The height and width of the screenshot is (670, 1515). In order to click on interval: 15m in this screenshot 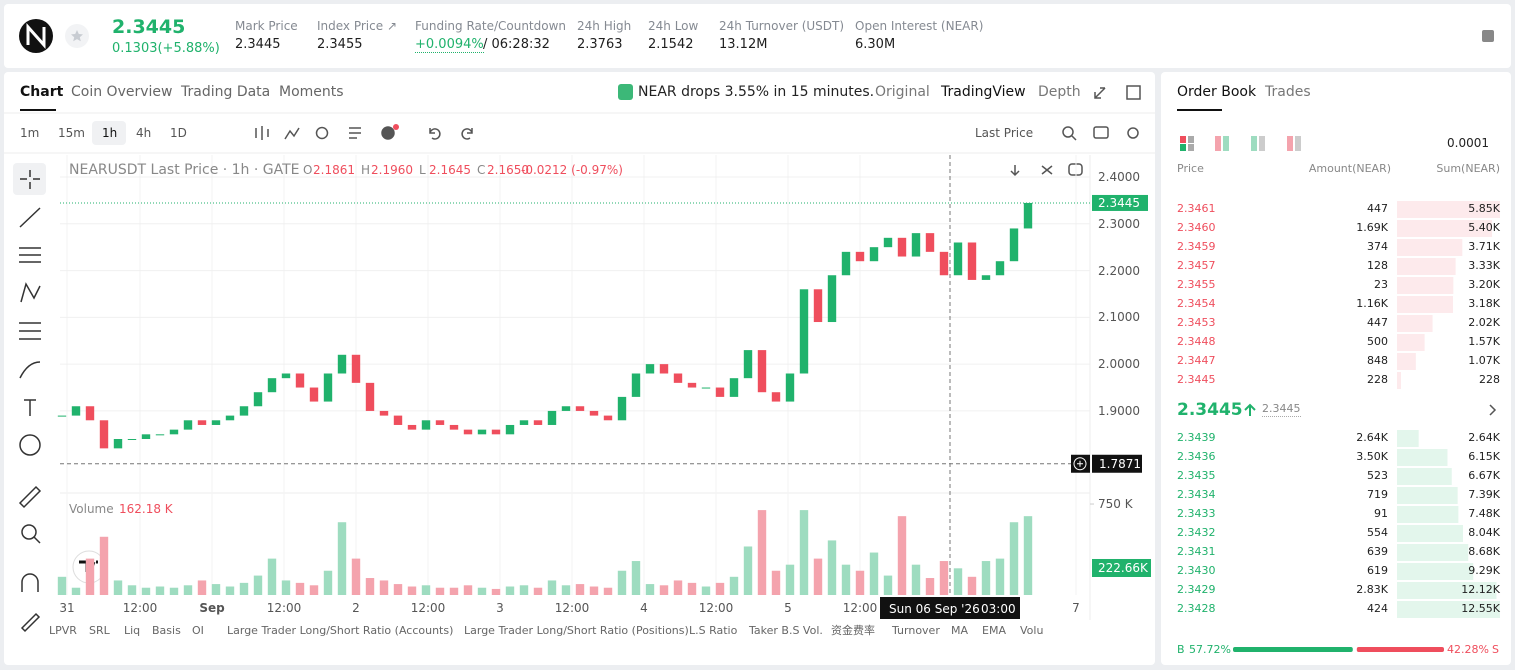, I will do `click(71, 133)`.